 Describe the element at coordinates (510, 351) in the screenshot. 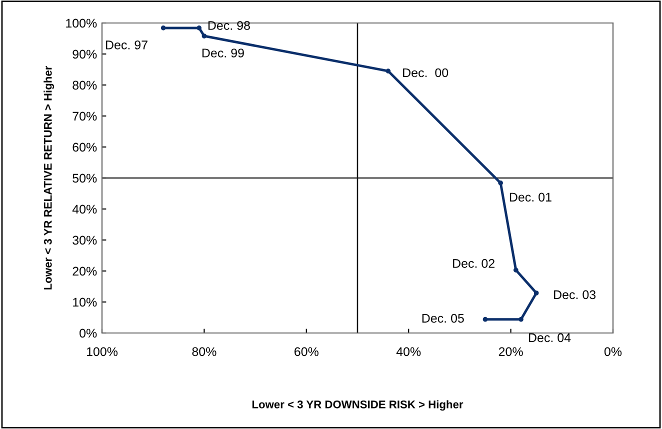

I see `x-tick-label: 20%` at that location.